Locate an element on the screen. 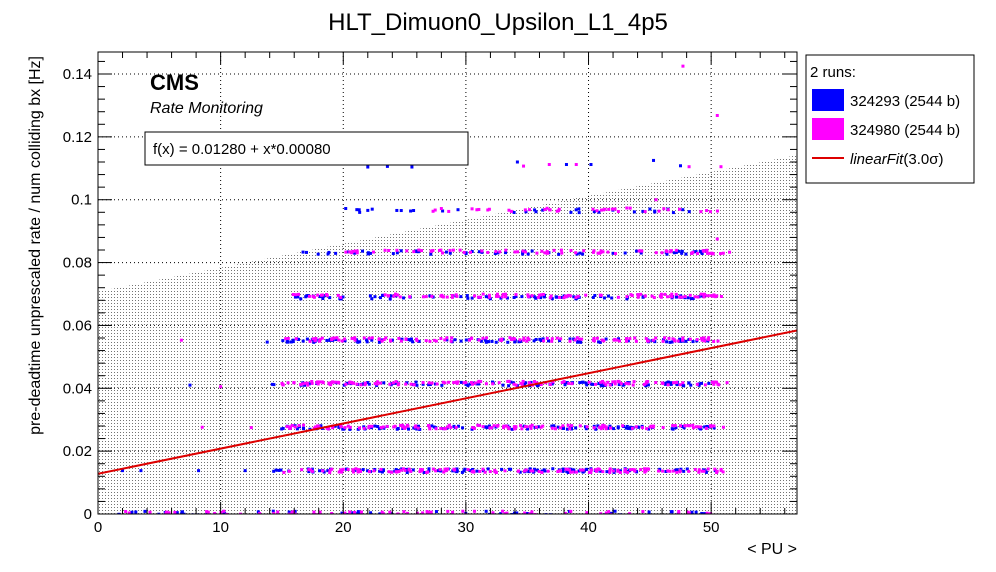 Image resolution: width=996 pixels, height=572 pixels. fit-function-box is located at coordinates (306, 148).